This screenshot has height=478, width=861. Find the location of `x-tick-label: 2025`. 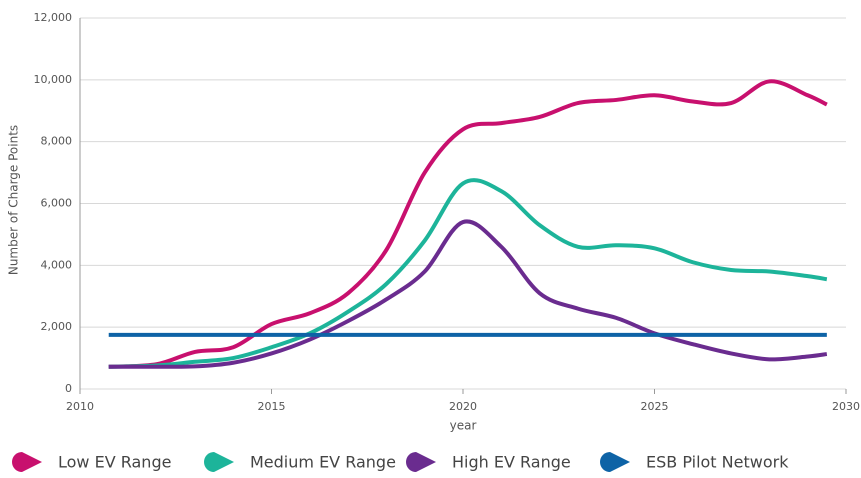

x-tick-label: 2025 is located at coordinates (655, 406).